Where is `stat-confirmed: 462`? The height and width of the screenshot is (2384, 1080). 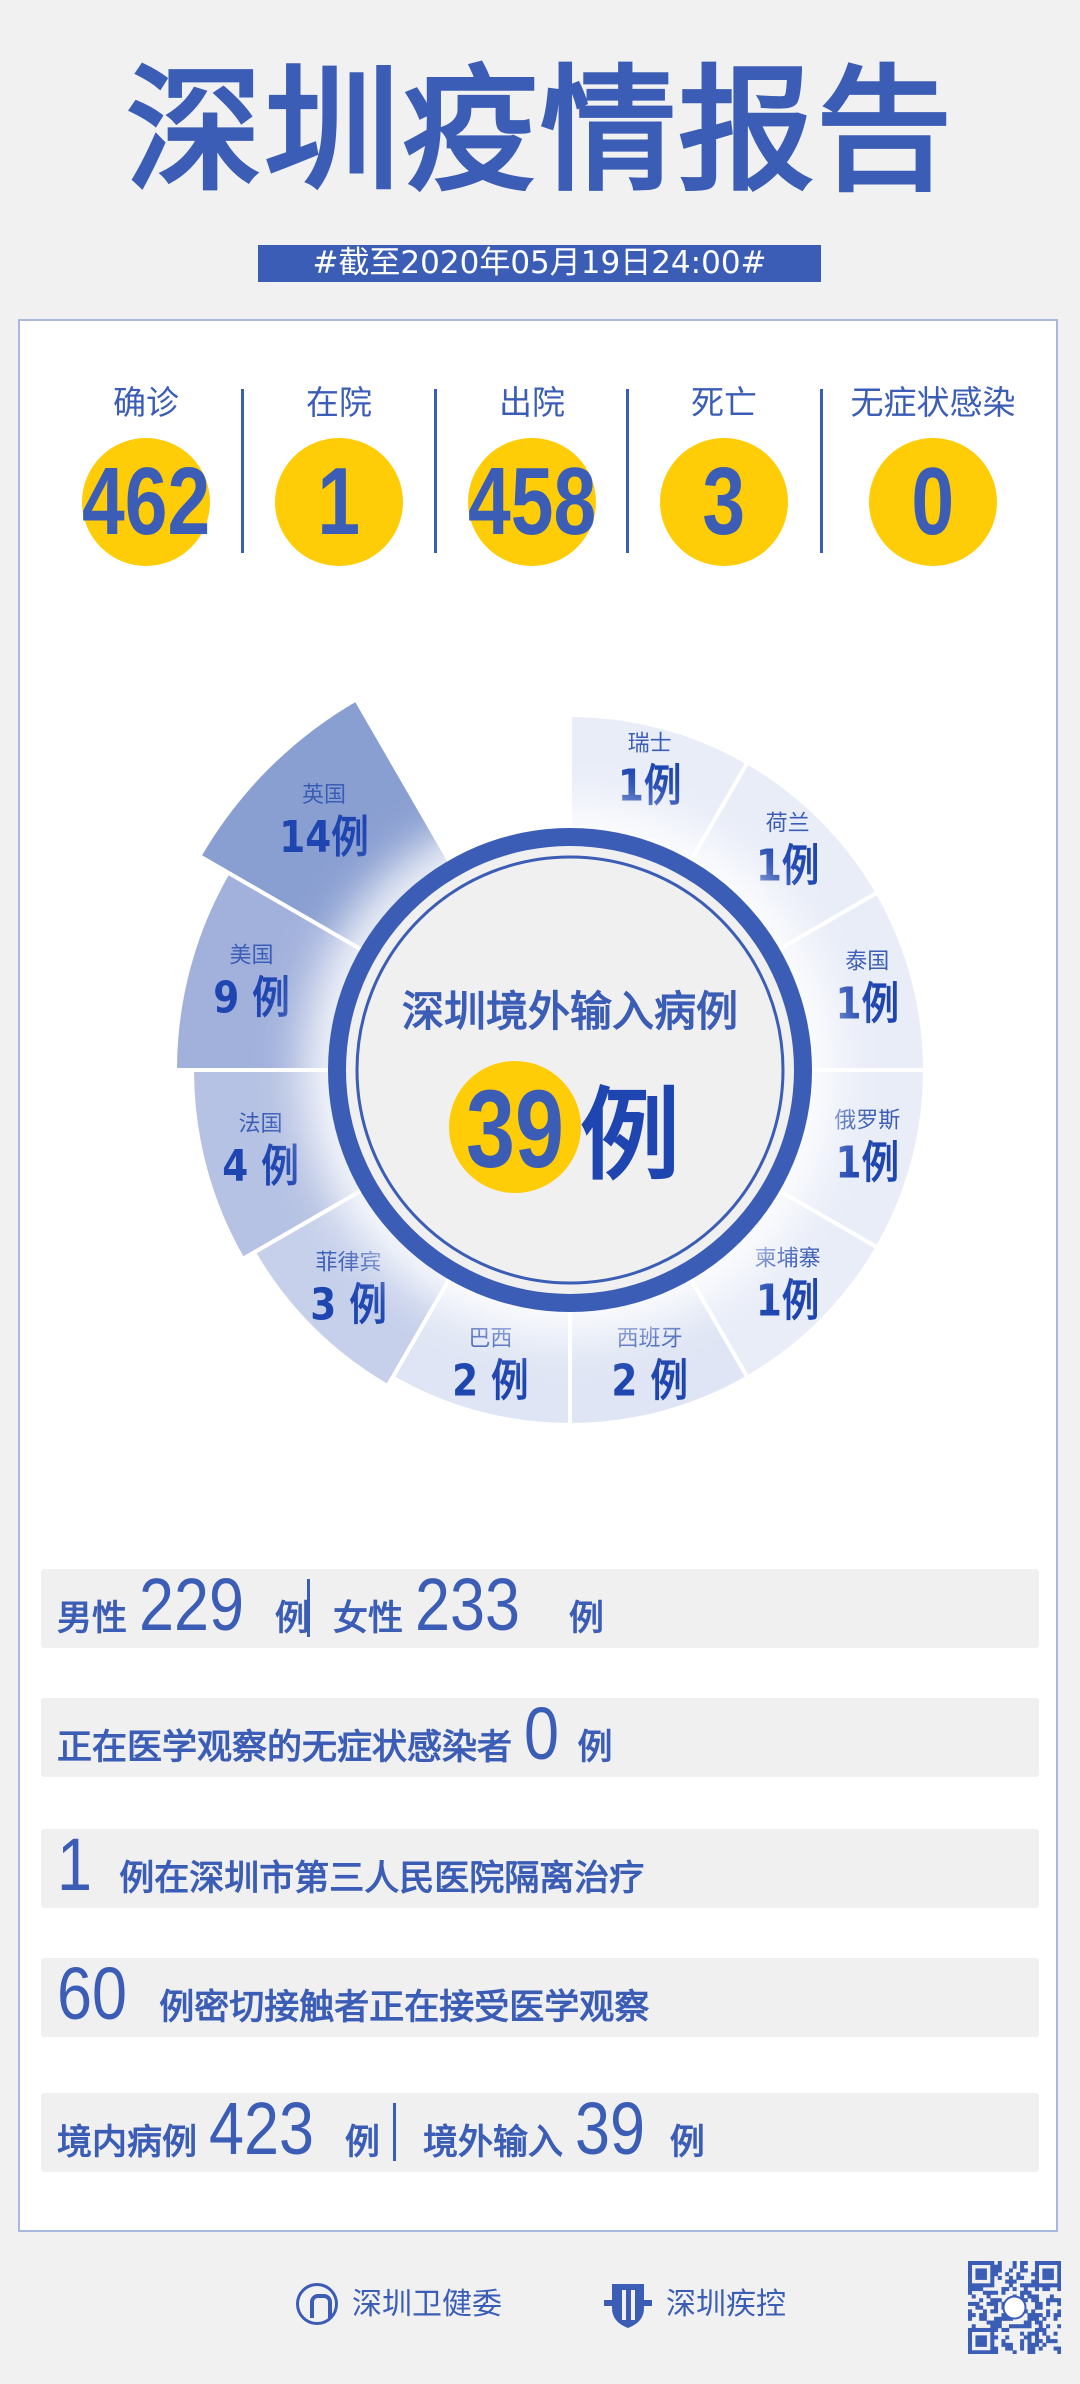
stat-confirmed: 462 is located at coordinates (146, 502).